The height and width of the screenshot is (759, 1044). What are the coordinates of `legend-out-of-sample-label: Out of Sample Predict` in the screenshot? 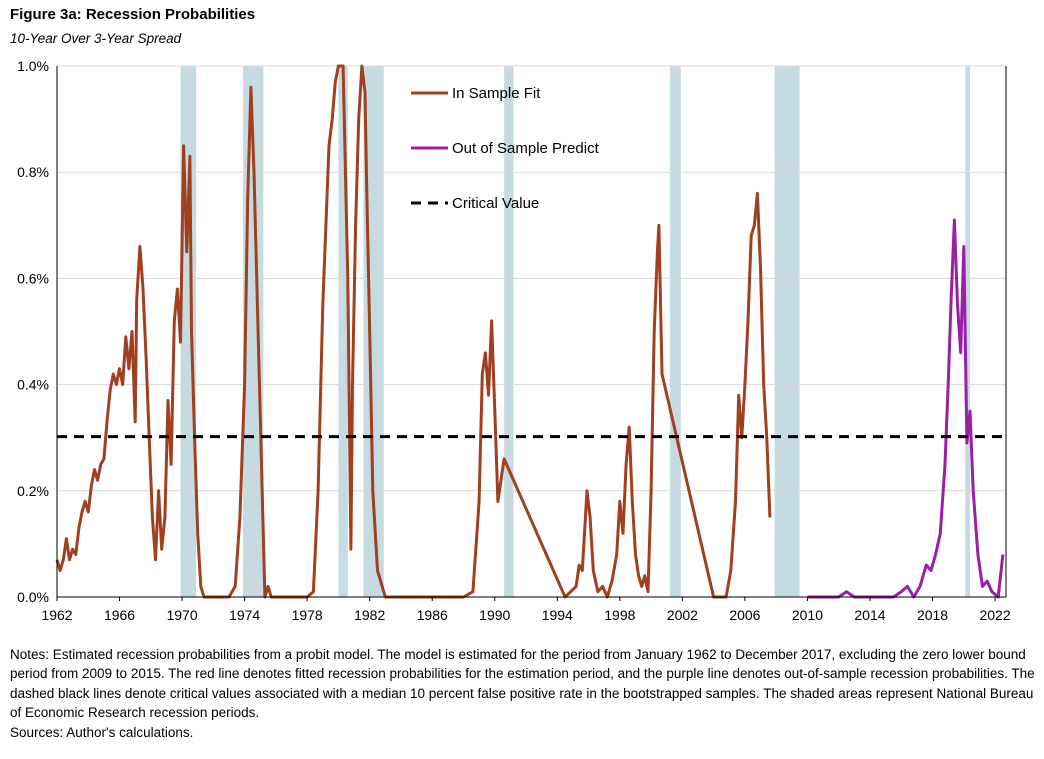 It's located at (526, 148).